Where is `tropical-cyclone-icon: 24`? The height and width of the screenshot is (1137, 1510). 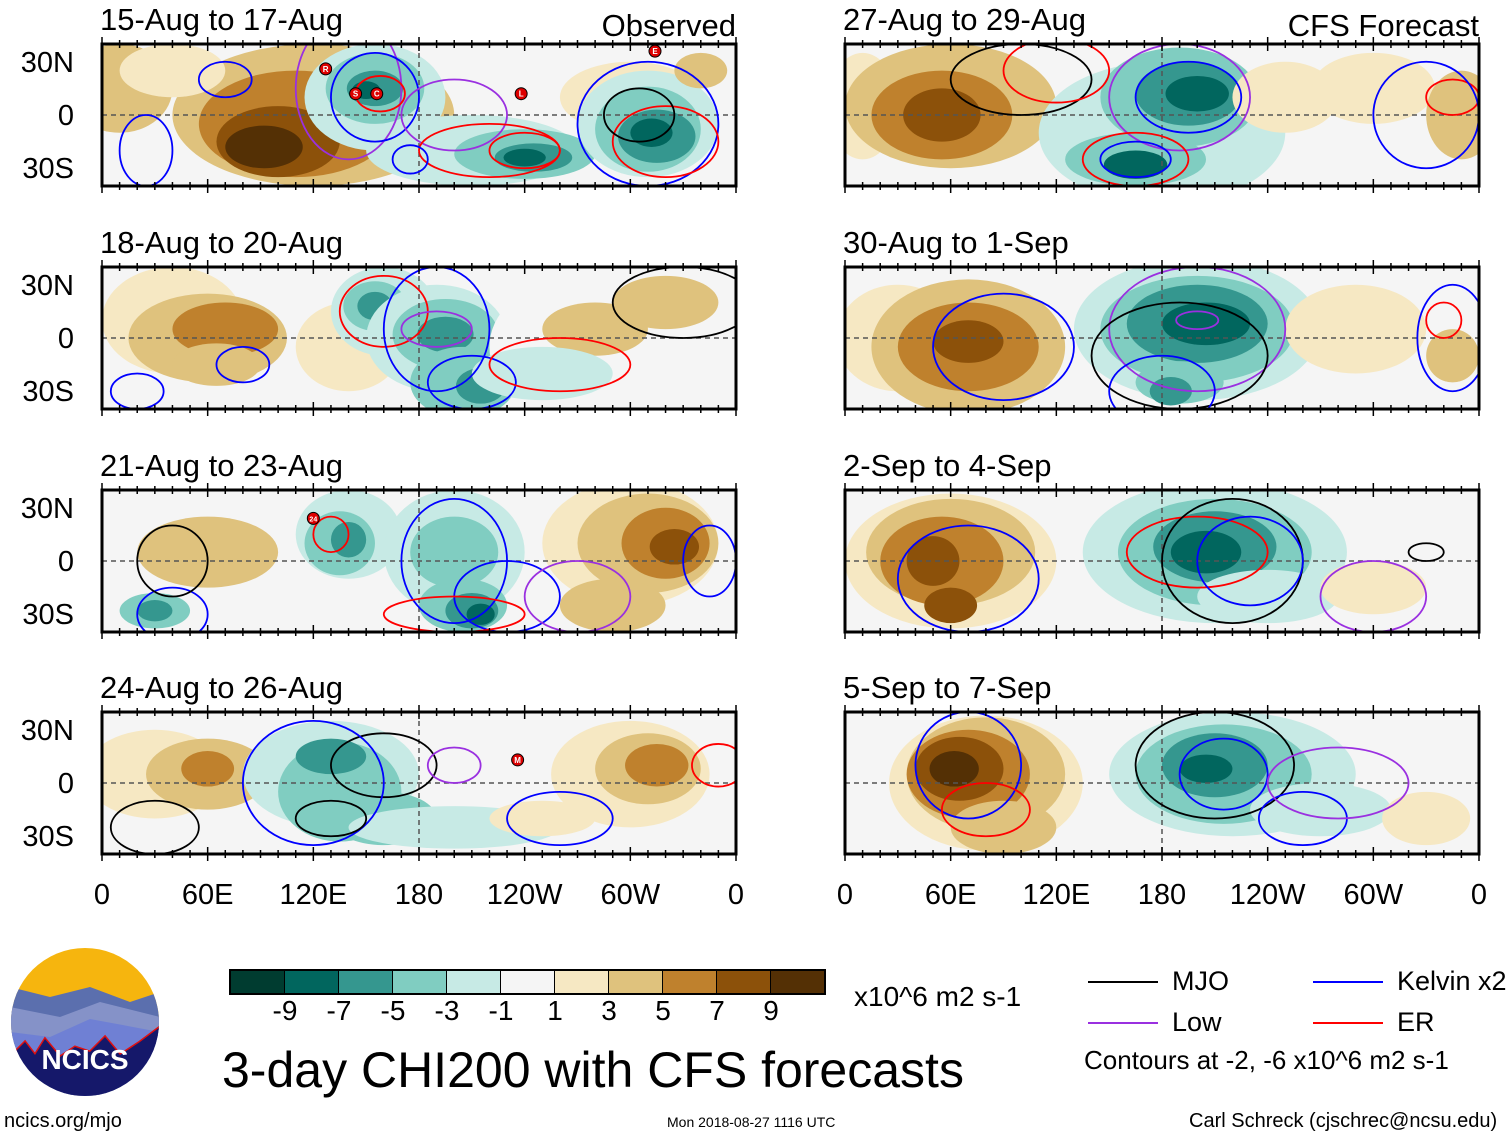 tropical-cyclone-icon: 24 is located at coordinates (313, 518).